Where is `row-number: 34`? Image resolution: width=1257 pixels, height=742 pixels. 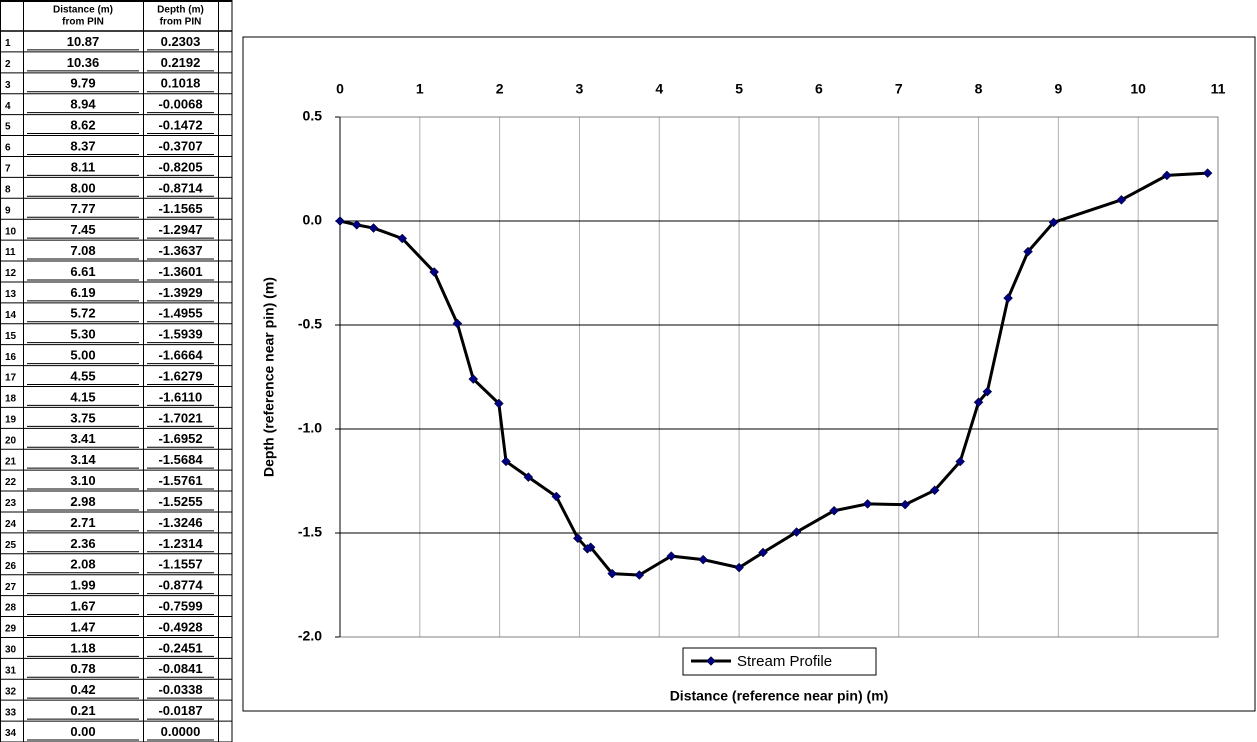 row-number: 34 is located at coordinates (11, 733).